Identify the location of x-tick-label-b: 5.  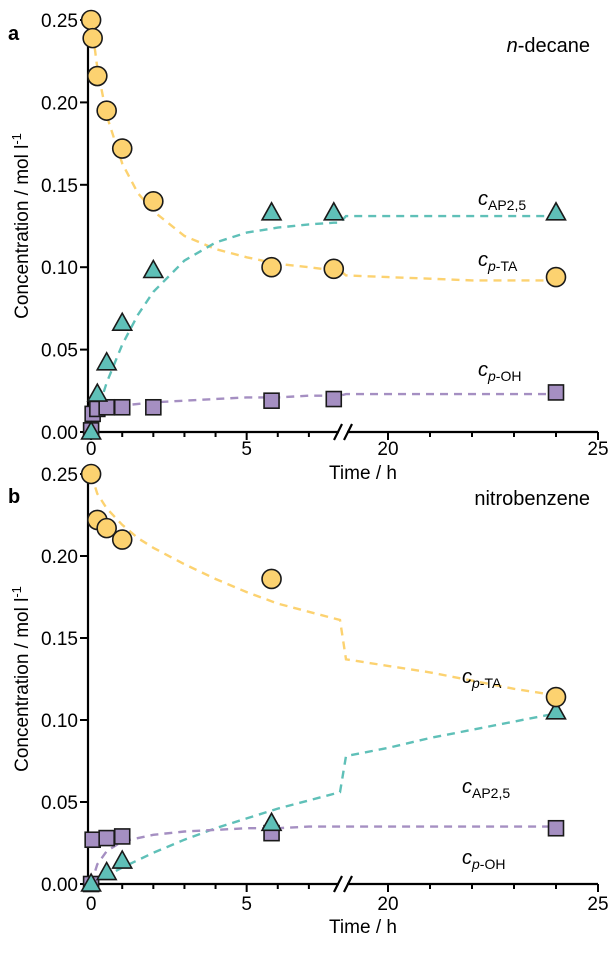
(246, 904).